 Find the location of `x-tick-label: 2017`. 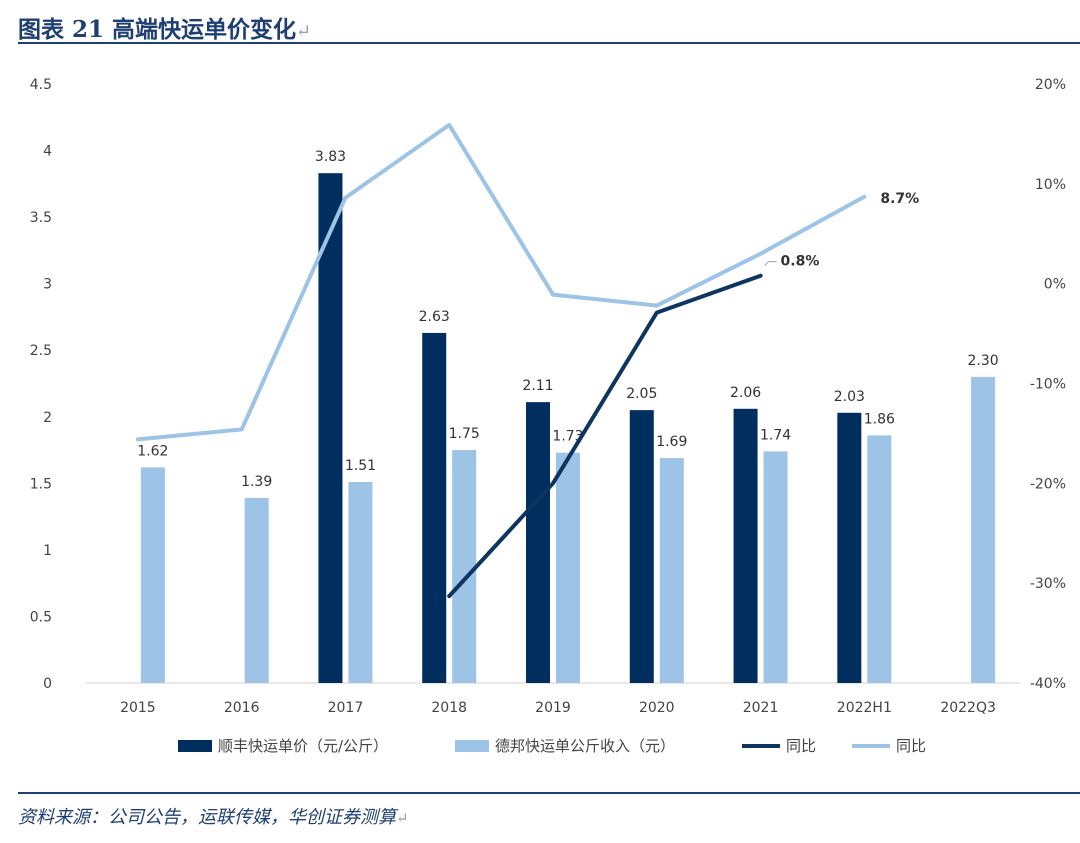

x-tick-label: 2017 is located at coordinates (346, 708).